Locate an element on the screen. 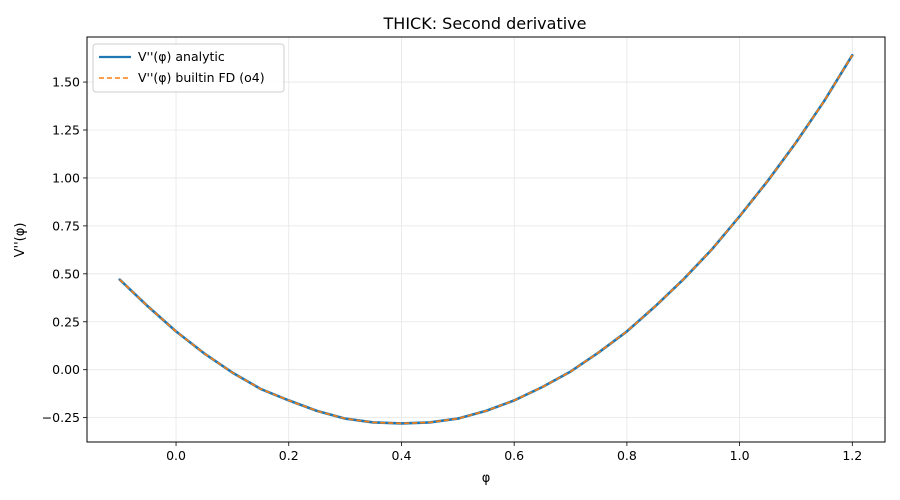 Image resolution: width=900 pixels, height=500 pixels. y-tick-label: 1.25 is located at coordinates (66, 130).